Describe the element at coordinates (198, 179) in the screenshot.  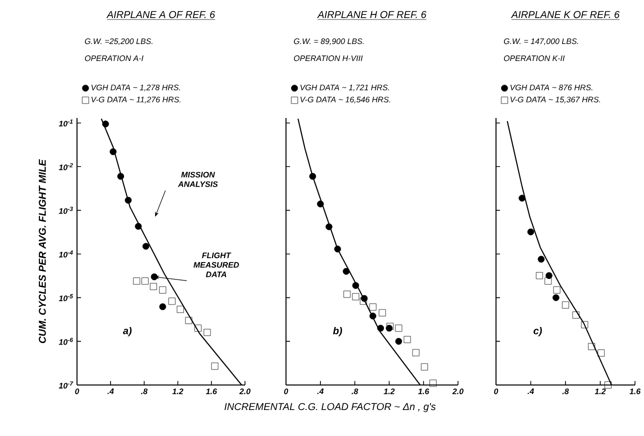
I see `annotation: MISSION ANALYSIS` at that location.